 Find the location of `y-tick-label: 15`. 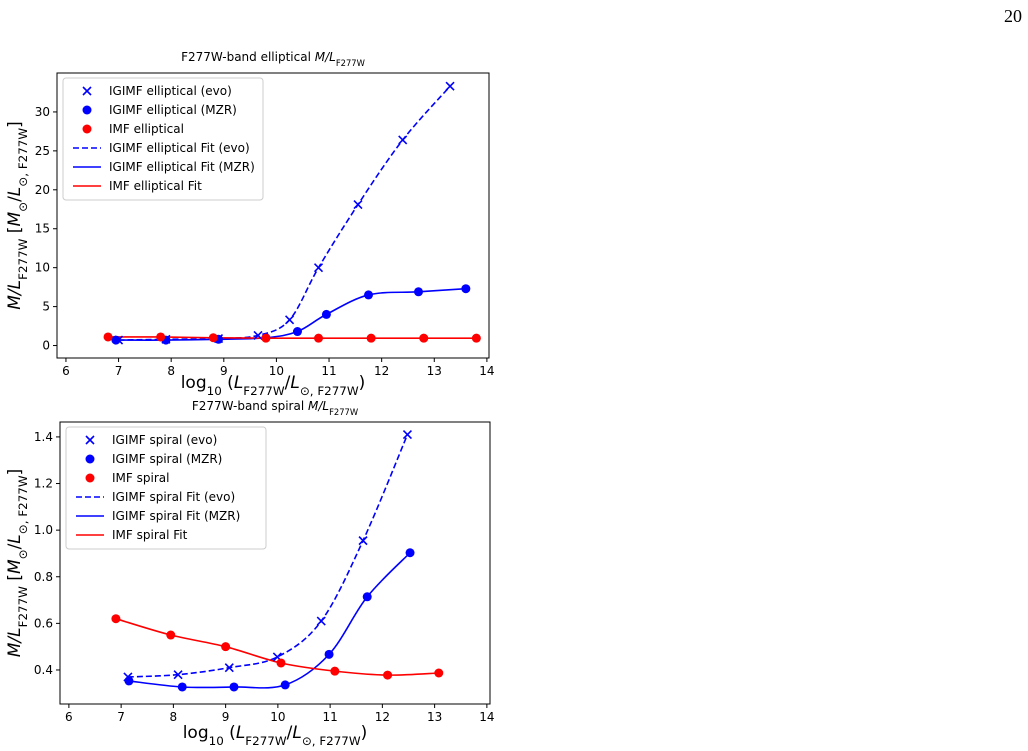

y-tick-label: 15 is located at coordinates (42, 229).